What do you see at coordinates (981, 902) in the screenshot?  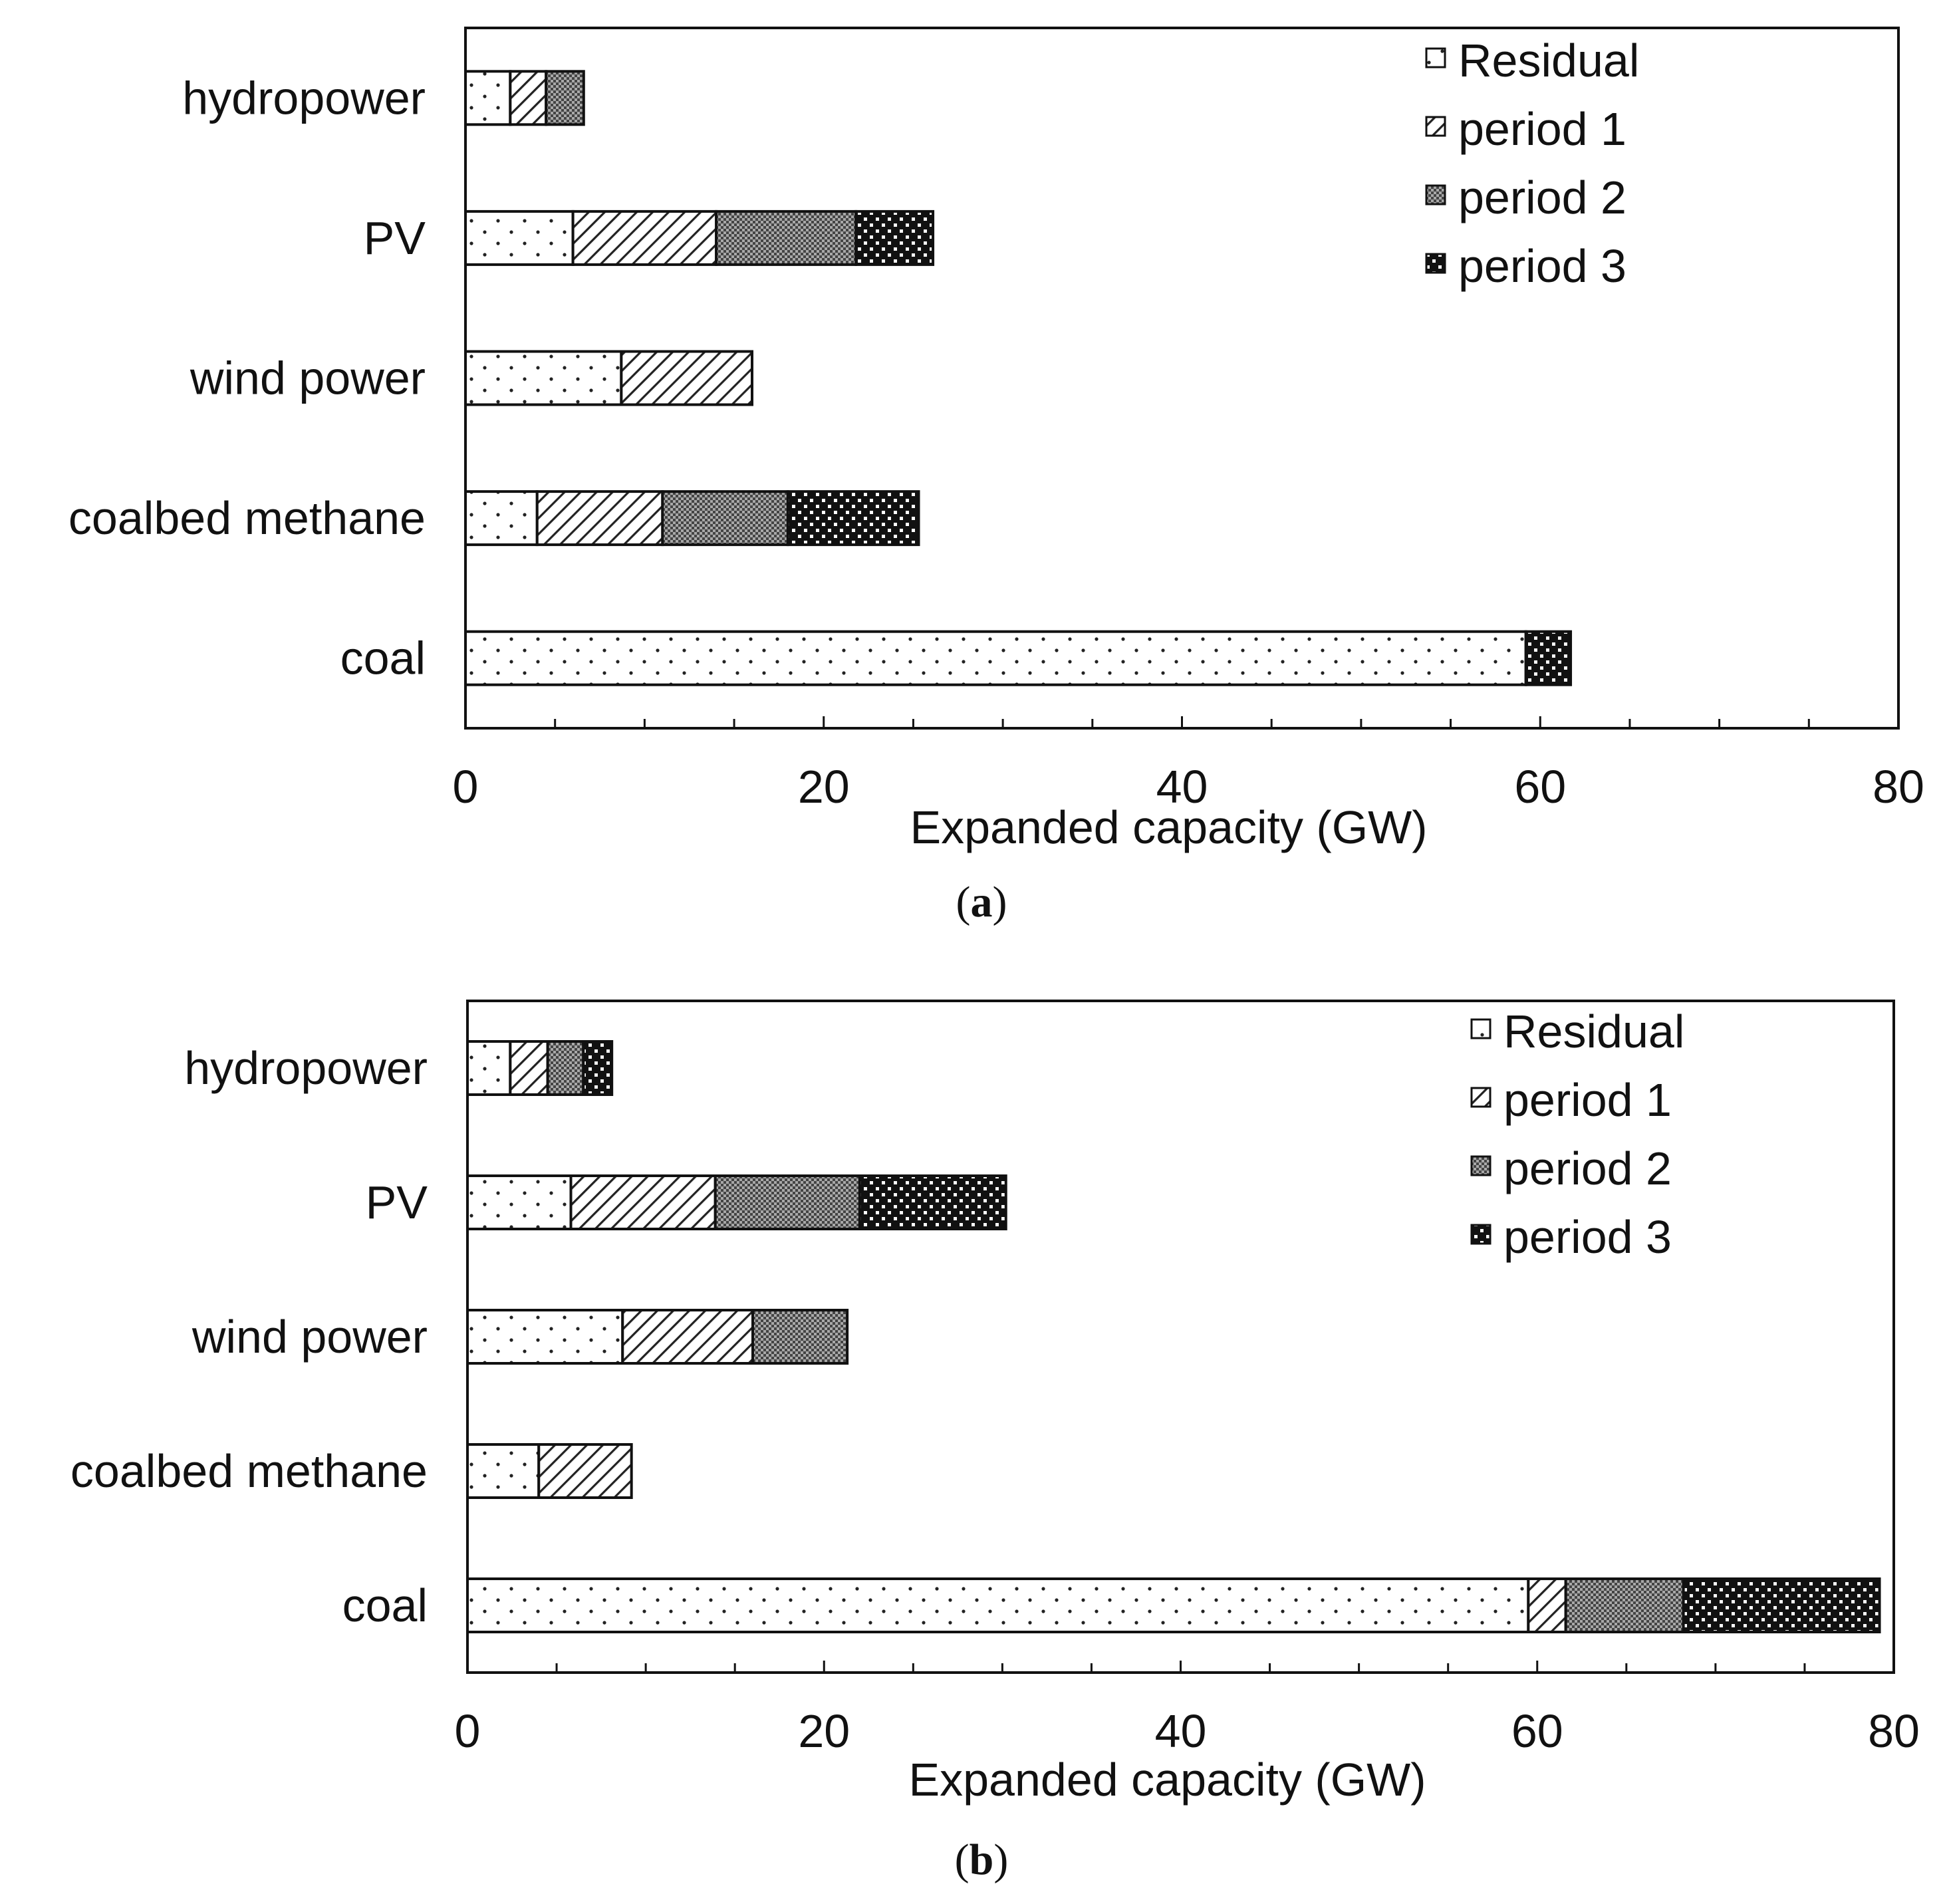 I see `panel-label: (a)` at bounding box center [981, 902].